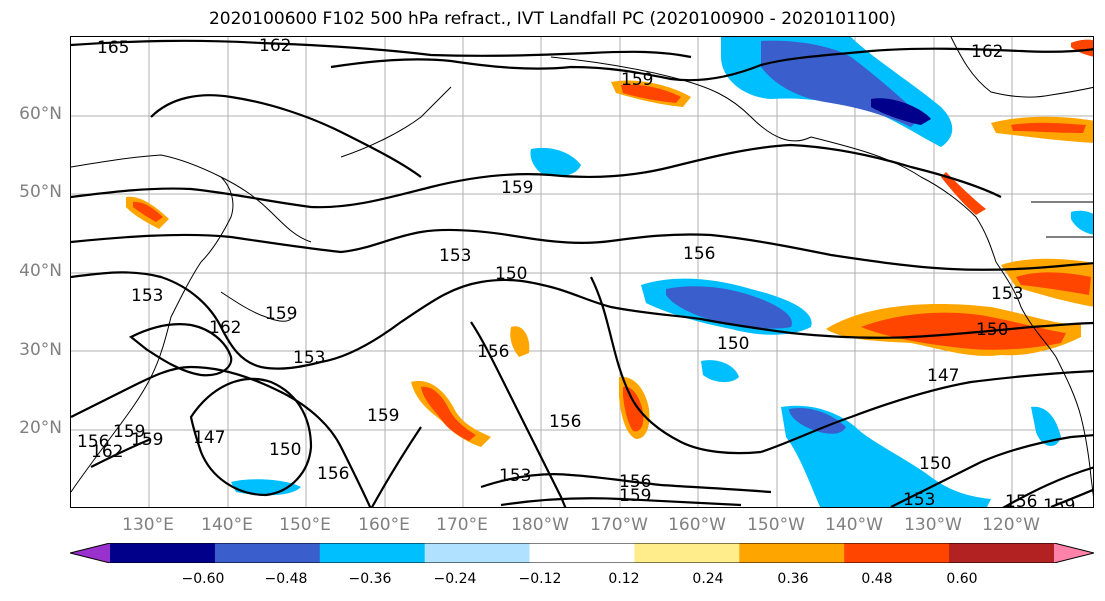 The width and height of the screenshot is (1105, 601). Describe the element at coordinates (793, 579) in the screenshot. I see `colorbar-tick: 0.36` at that location.